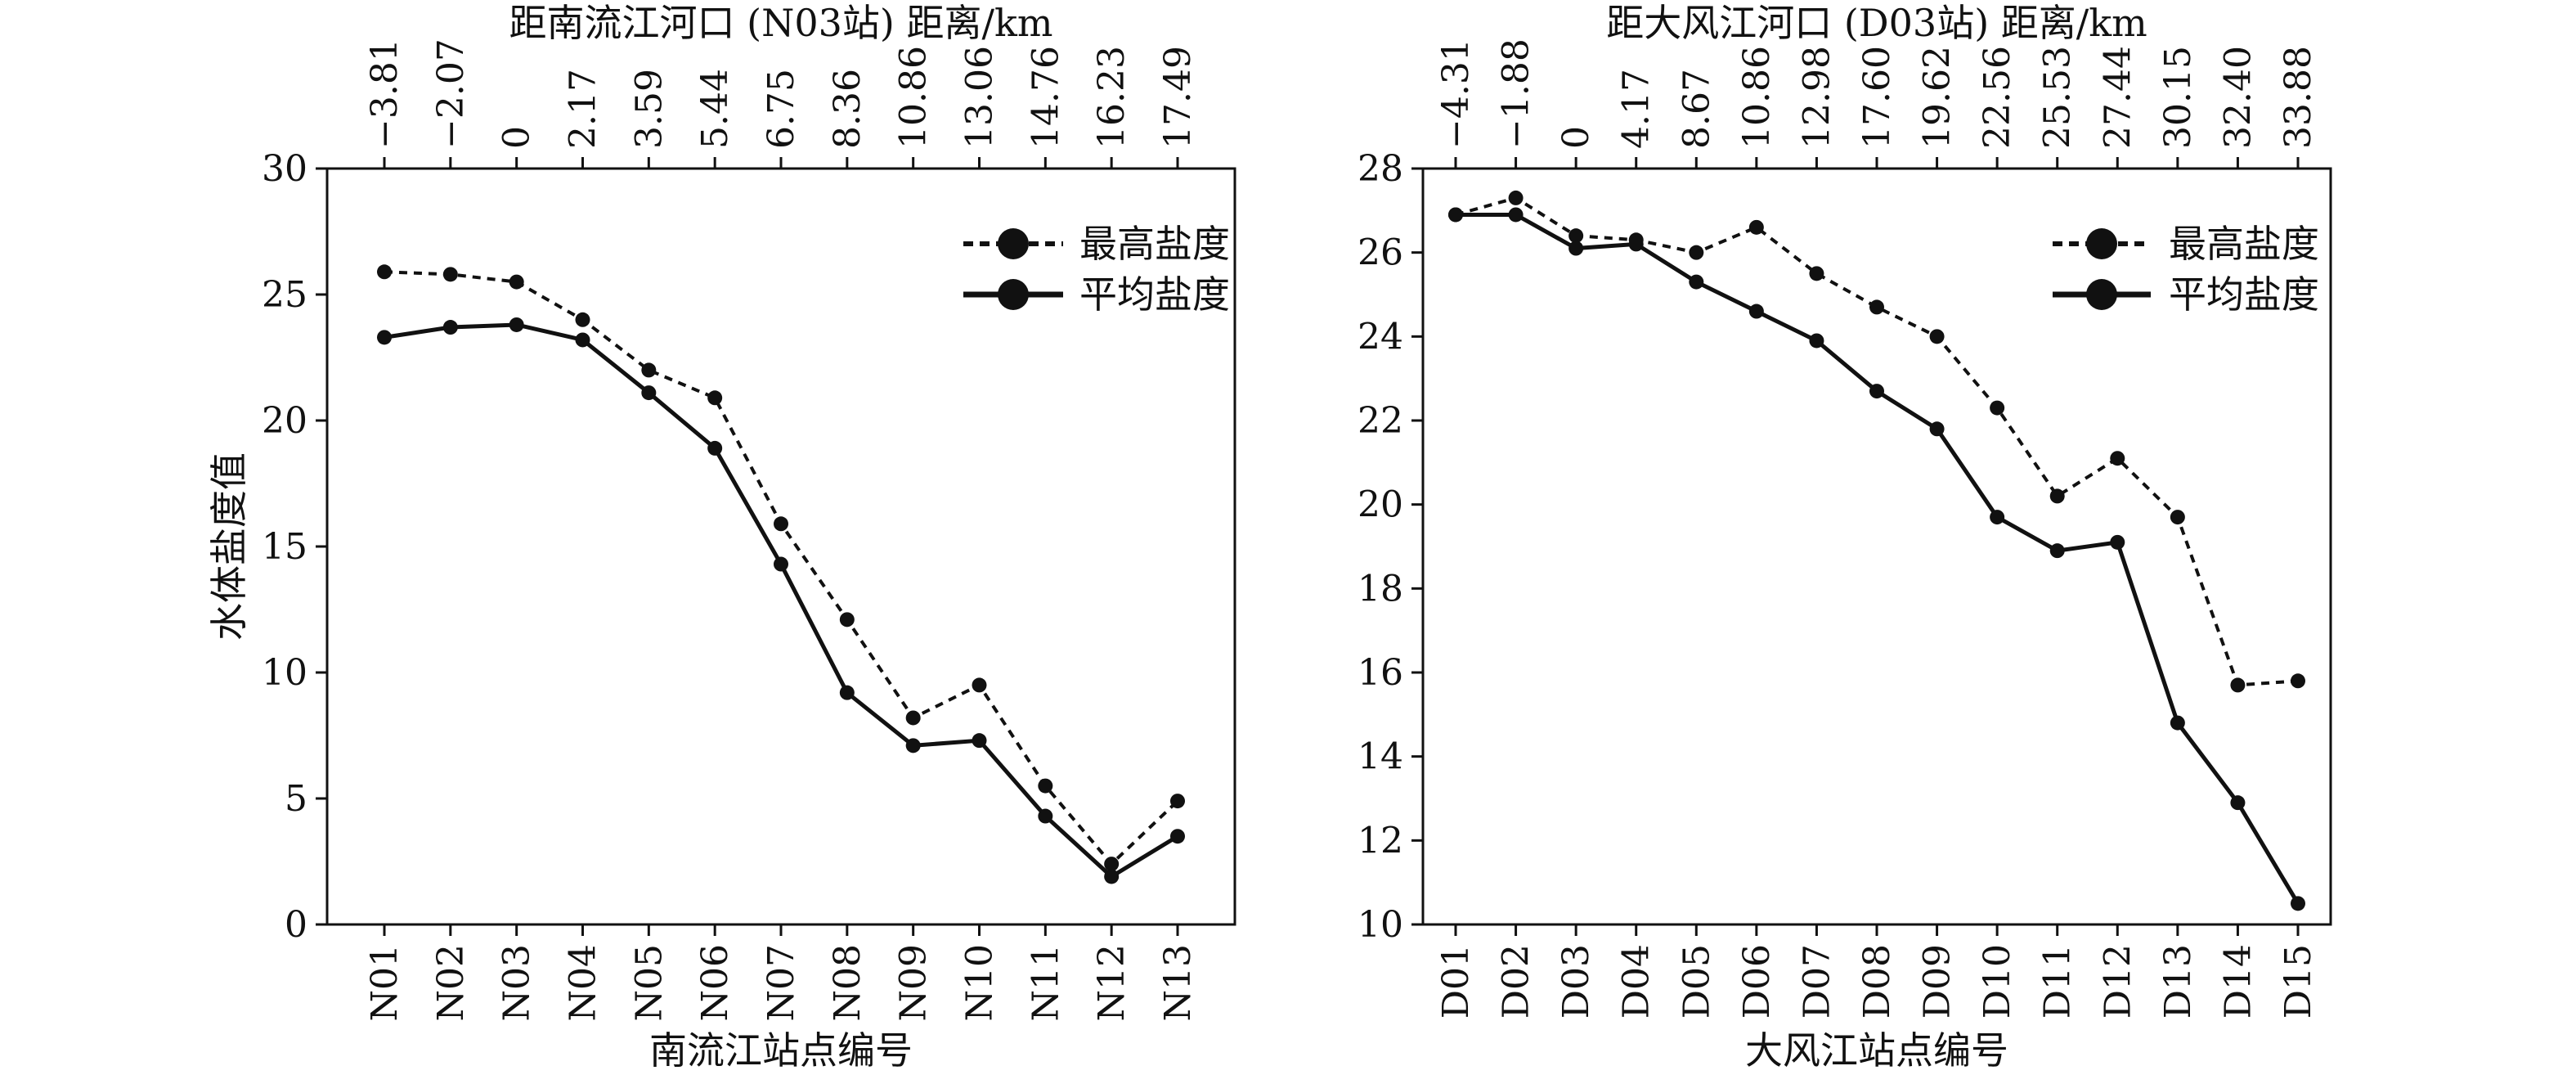 This screenshot has width=2576, height=1084. I want to click on top-tick-label: 33.88, so click(2298, 97).